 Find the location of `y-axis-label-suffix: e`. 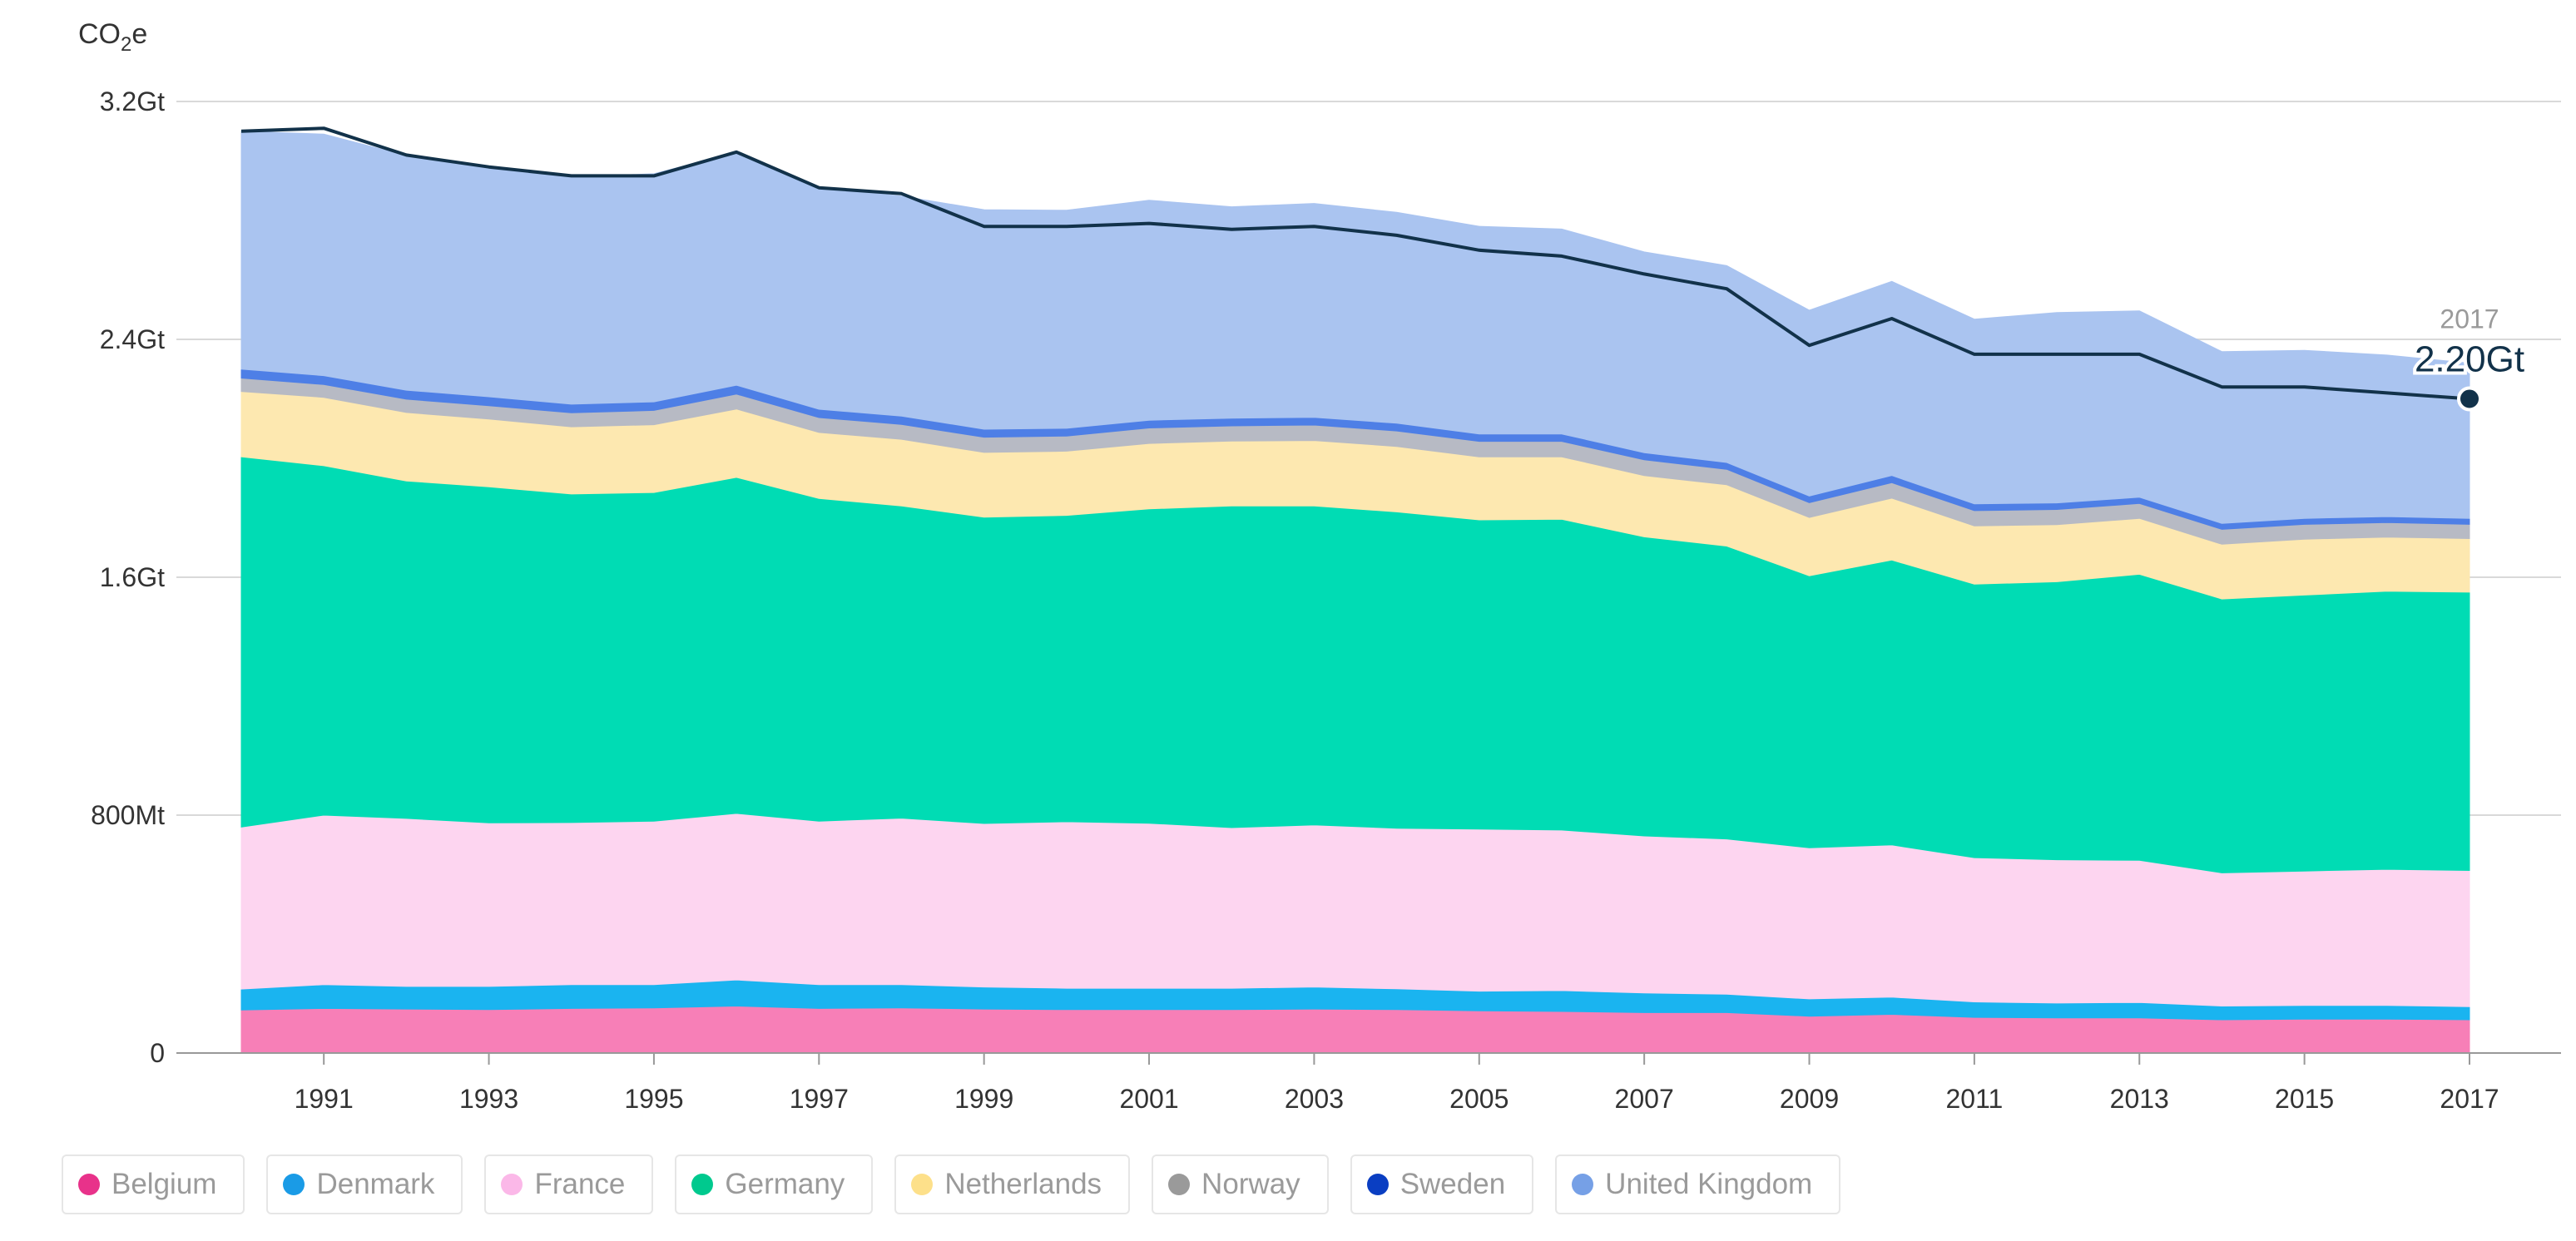

y-axis-label-suffix: e is located at coordinates (139, 34).